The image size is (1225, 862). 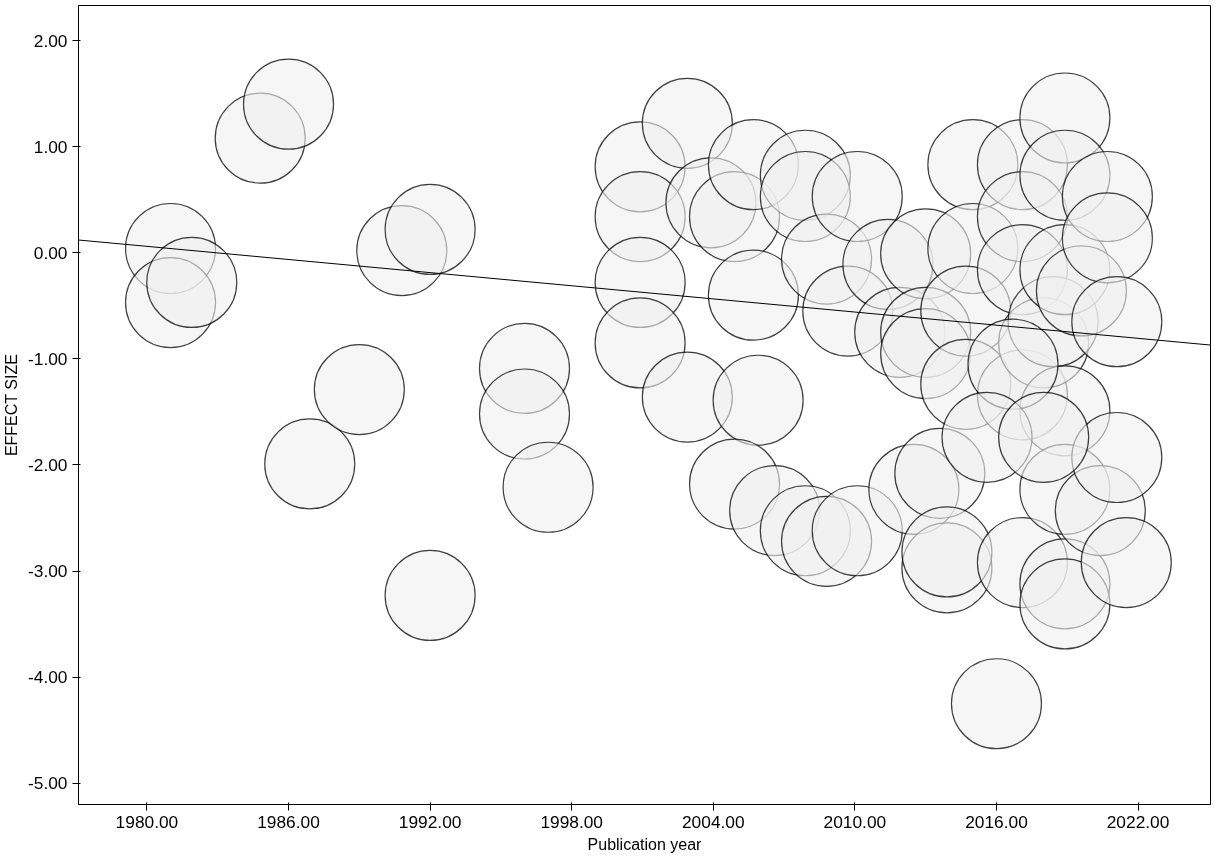 What do you see at coordinates (48, 571) in the screenshot?
I see `y-tick-label: -3.00` at bounding box center [48, 571].